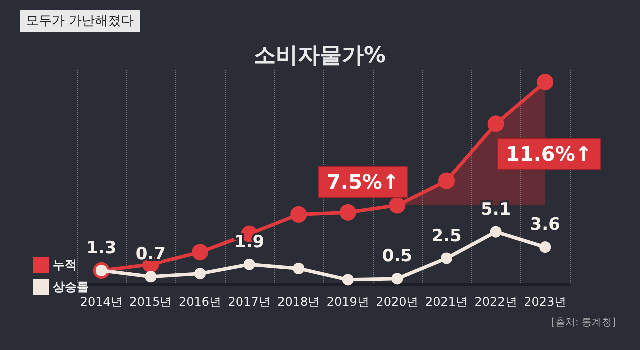  Describe the element at coordinates (545, 302) in the screenshot. I see `x-tick-label: 2023년` at that location.